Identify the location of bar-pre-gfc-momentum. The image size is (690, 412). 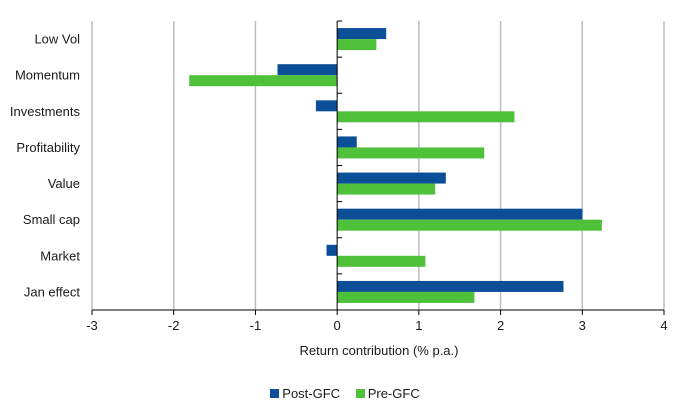
(263, 81).